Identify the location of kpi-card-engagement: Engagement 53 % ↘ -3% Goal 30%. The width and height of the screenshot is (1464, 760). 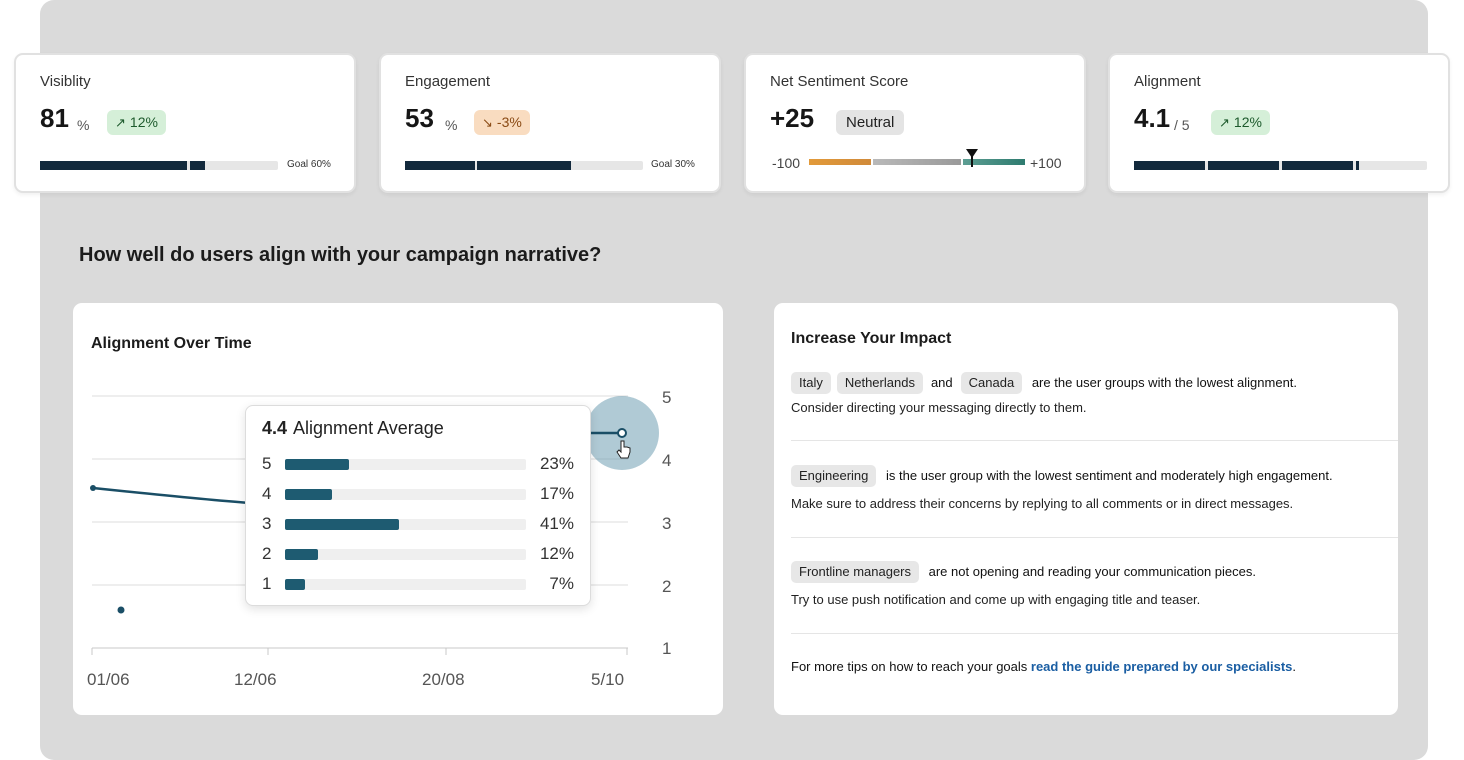
(550, 123).